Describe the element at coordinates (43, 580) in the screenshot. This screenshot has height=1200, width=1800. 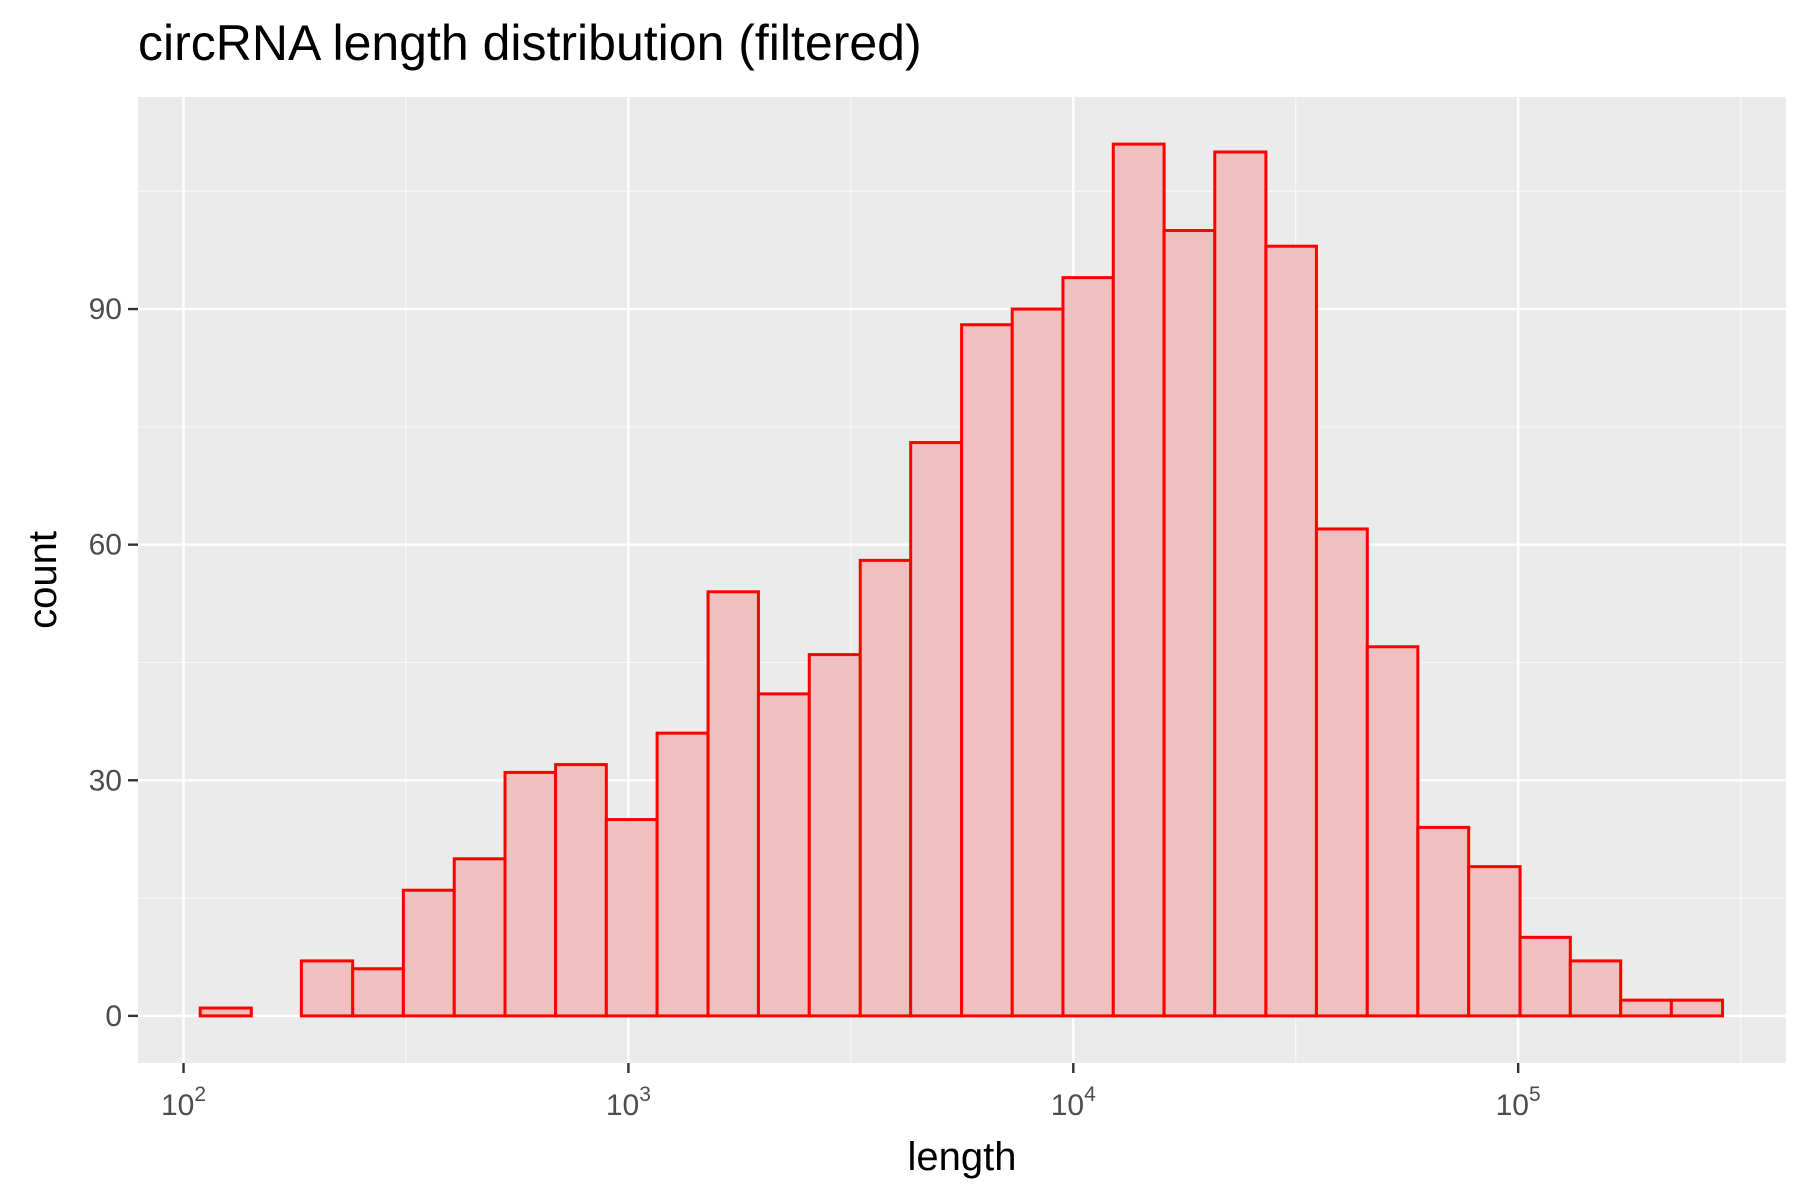
I see `y-axis-title: count` at that location.